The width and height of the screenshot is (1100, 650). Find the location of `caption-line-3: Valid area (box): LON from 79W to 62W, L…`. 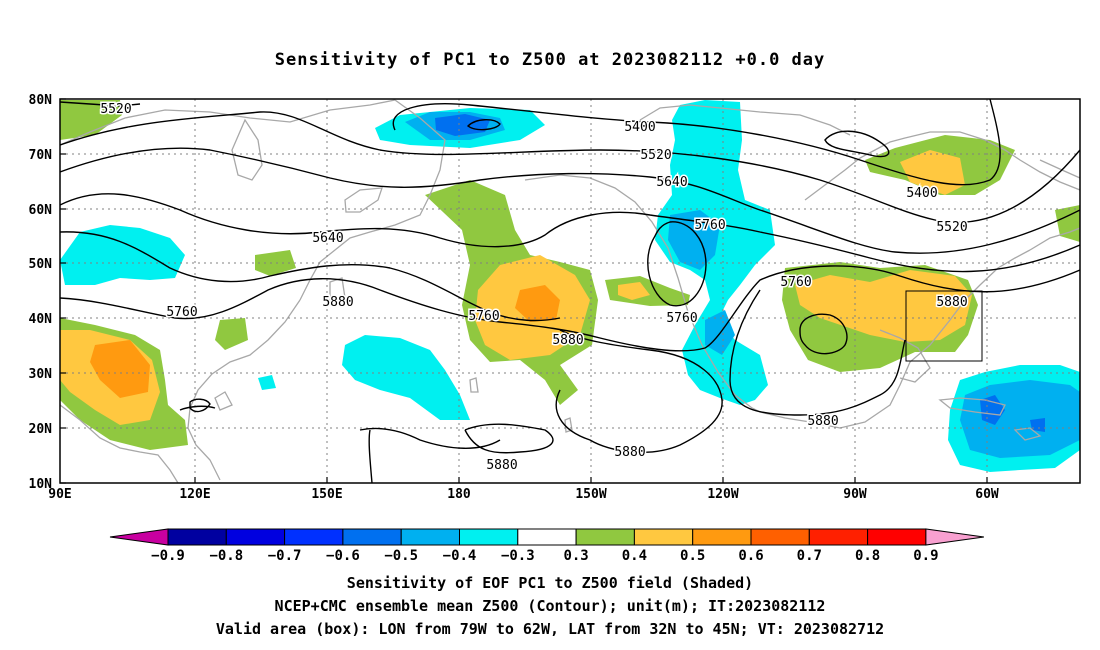

caption-line-3: Valid area (box): LON from 79W to 62W, L… is located at coordinates (550, 629).